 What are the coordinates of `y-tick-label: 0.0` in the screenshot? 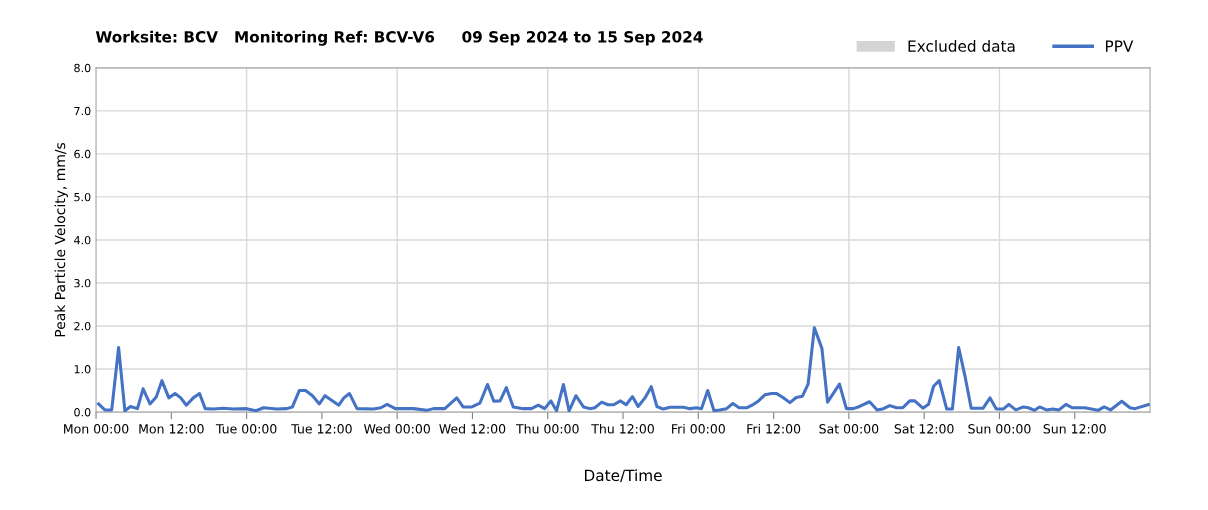 It's located at (82, 412).